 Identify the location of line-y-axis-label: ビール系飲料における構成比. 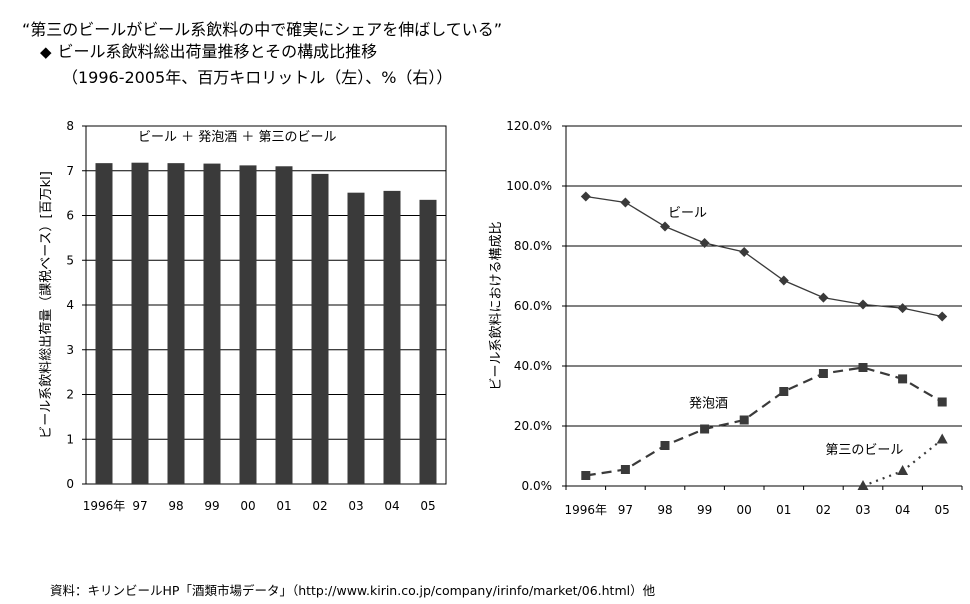
(496, 305).